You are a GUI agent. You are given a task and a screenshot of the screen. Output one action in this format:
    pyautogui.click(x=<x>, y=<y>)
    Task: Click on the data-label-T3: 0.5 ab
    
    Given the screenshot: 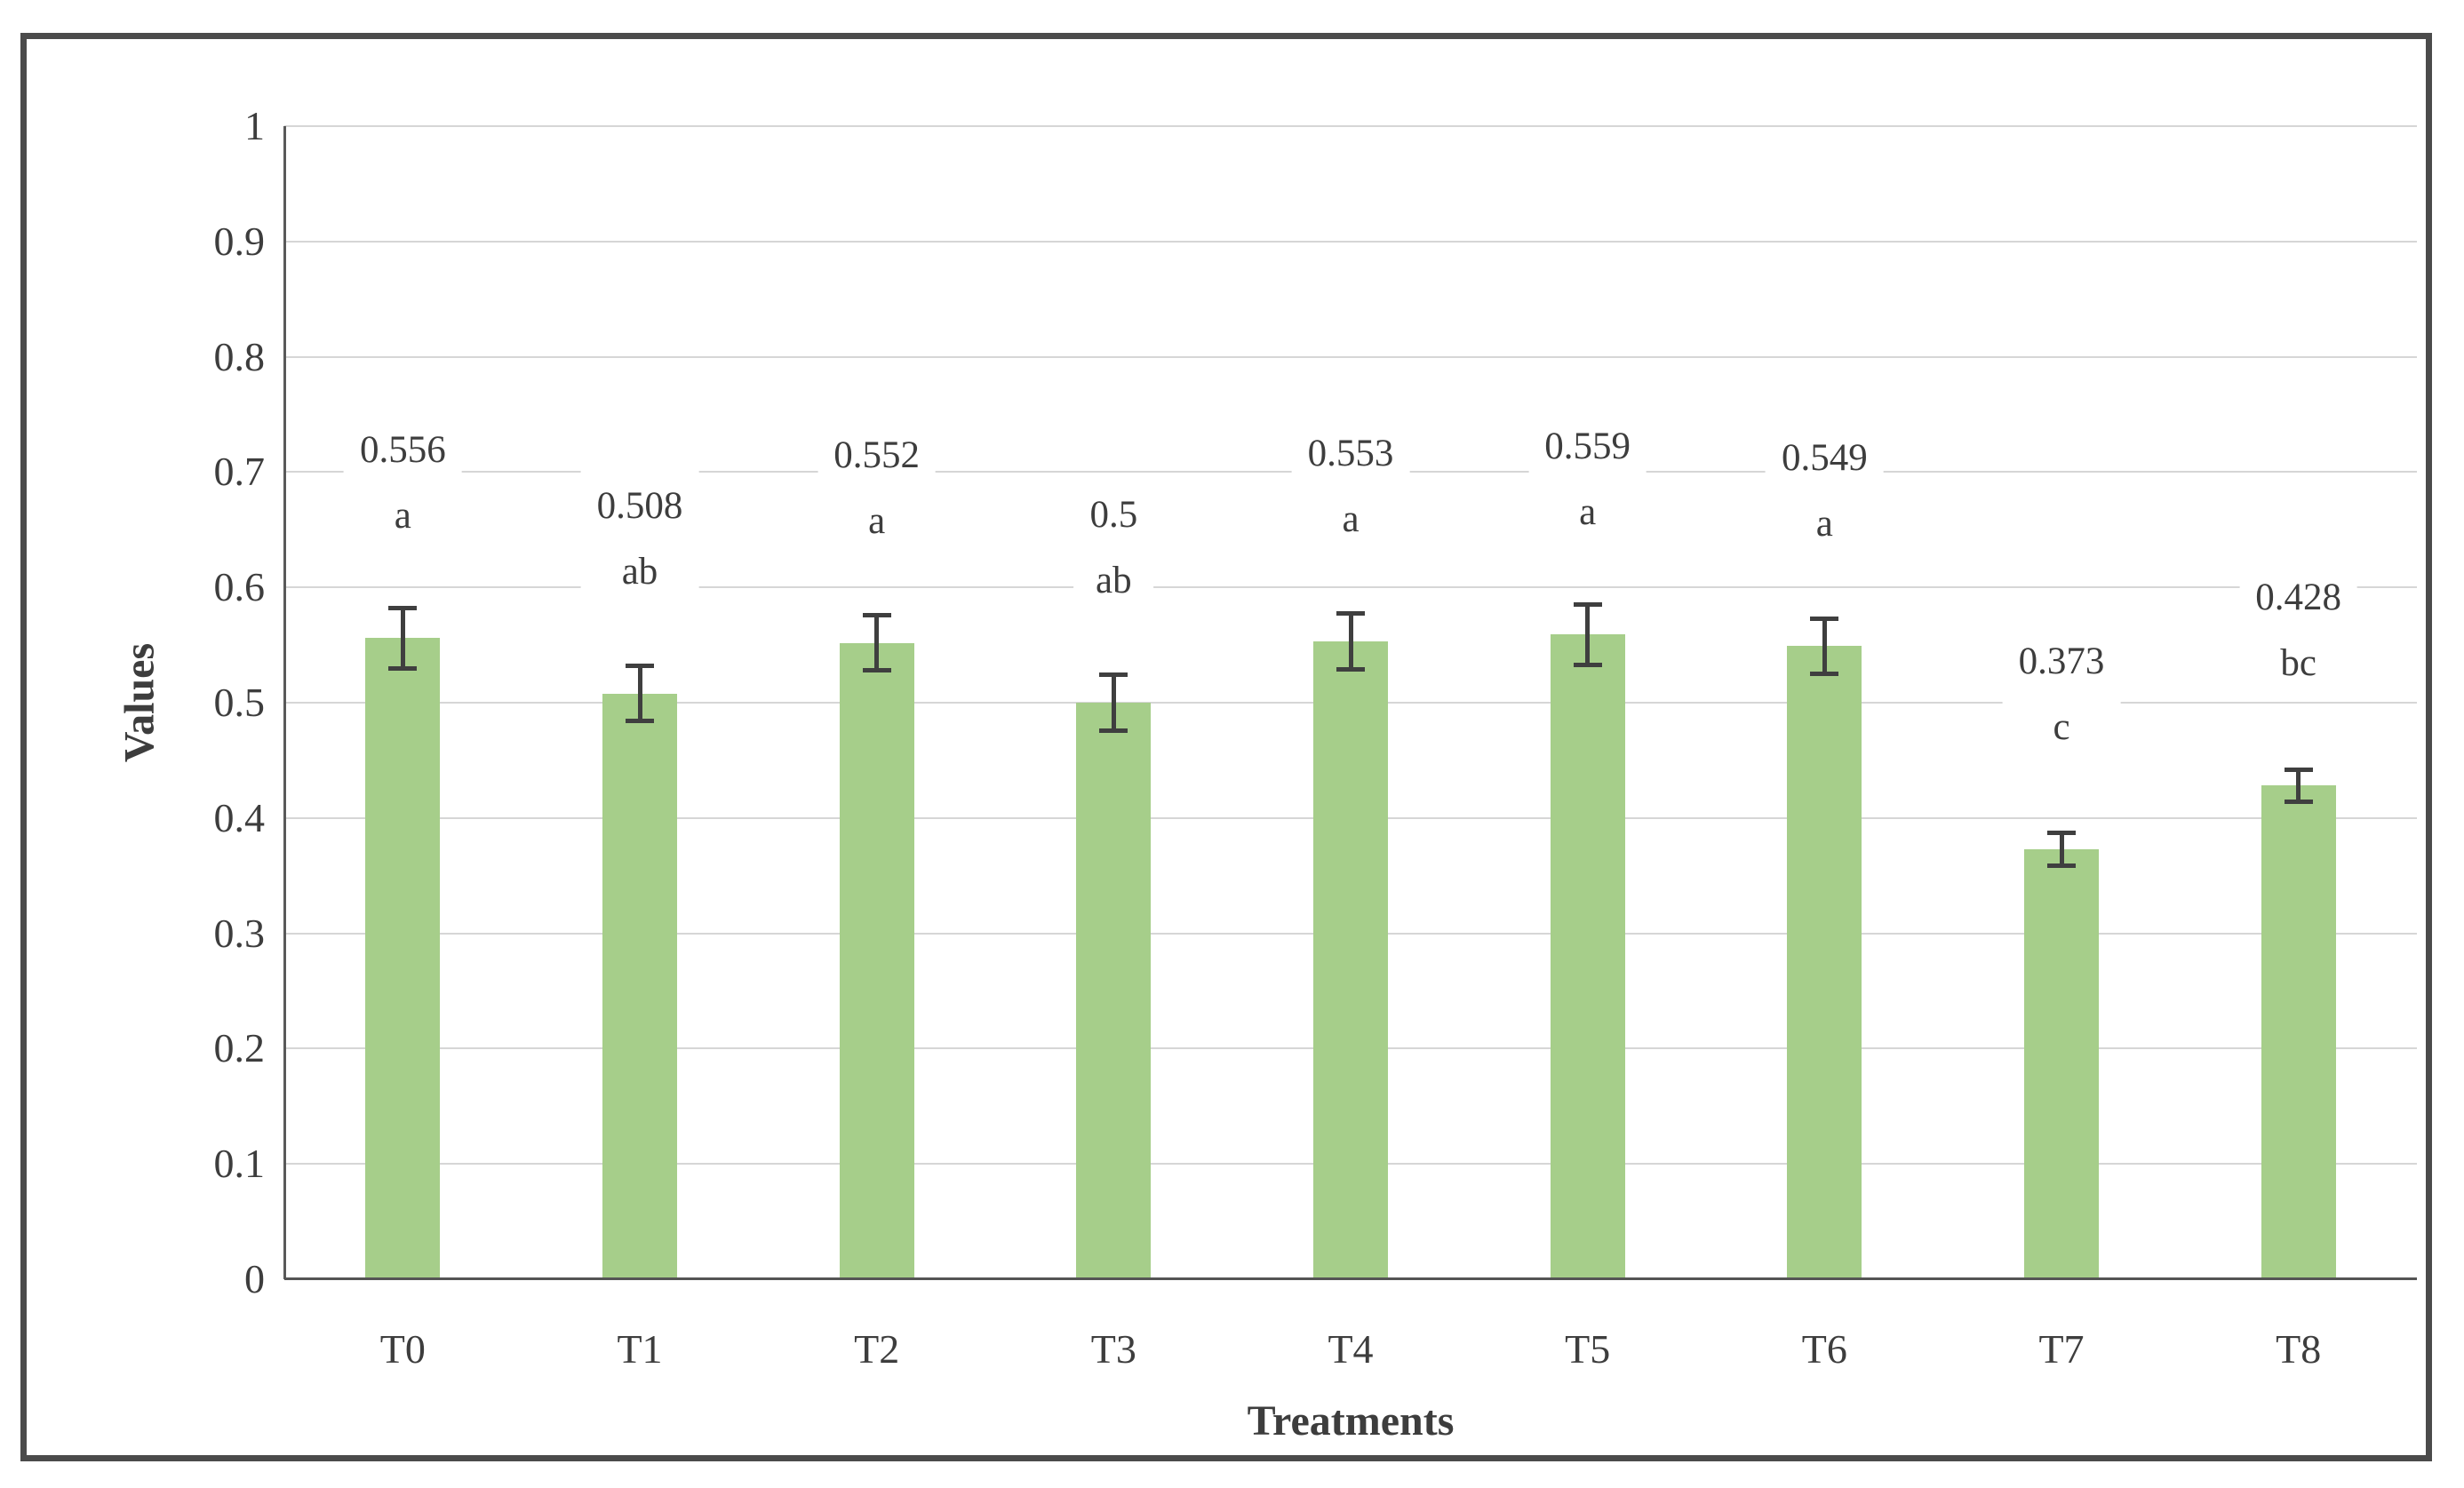 What is the action you would take?
    pyautogui.click(x=1113, y=548)
    